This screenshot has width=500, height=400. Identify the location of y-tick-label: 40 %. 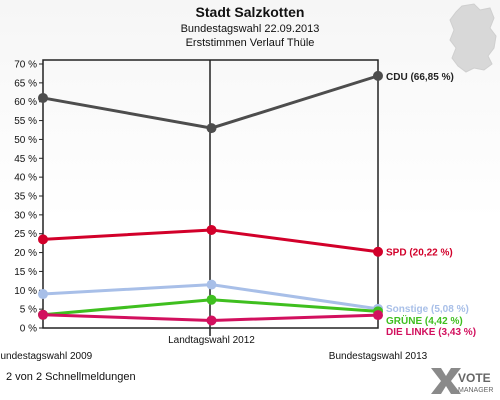
(25, 178).